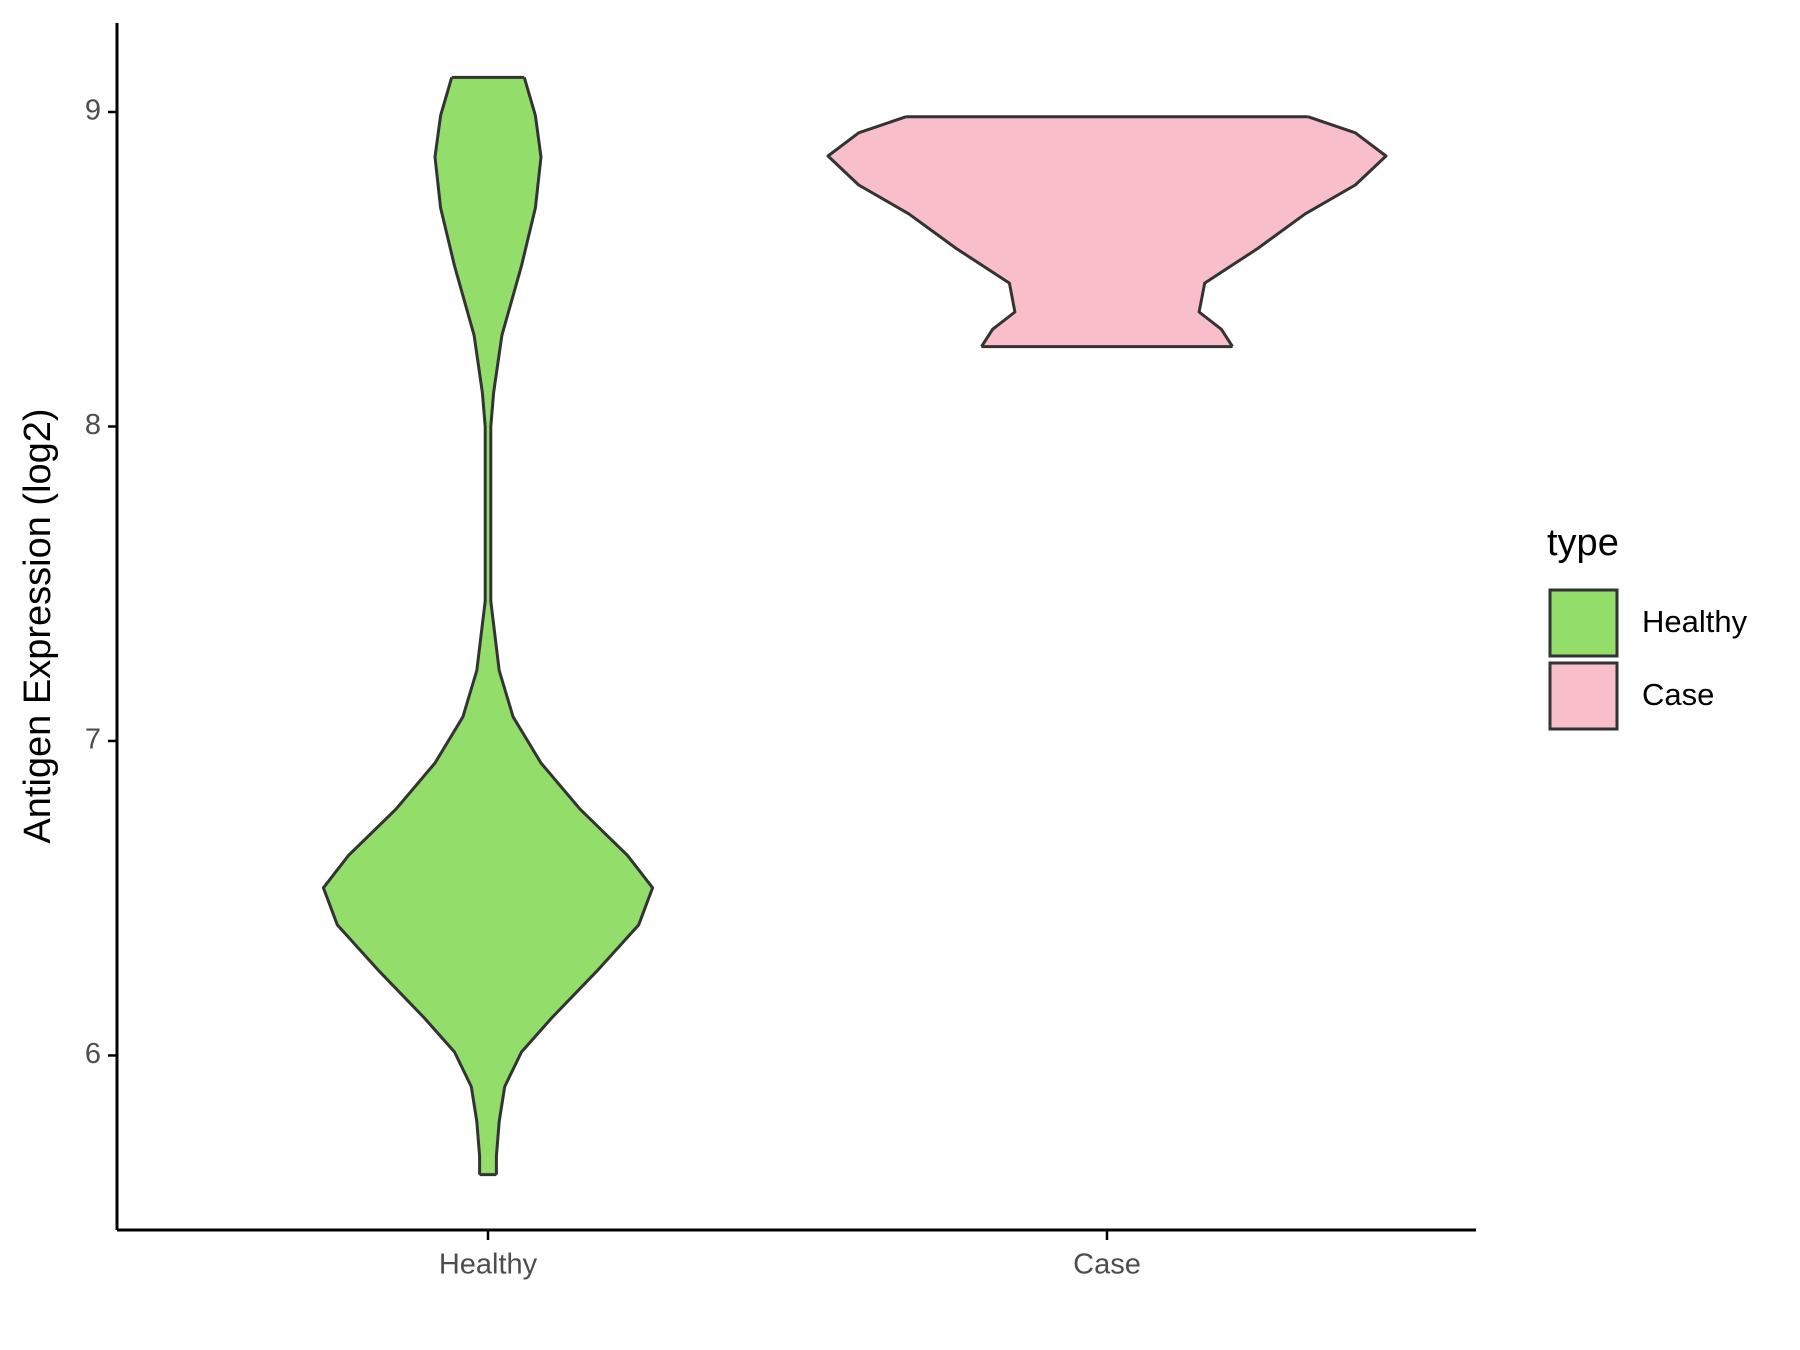 This screenshot has width=1800, height=1350. I want to click on y-axis-title: Antigen Expression (log2), so click(38, 625).